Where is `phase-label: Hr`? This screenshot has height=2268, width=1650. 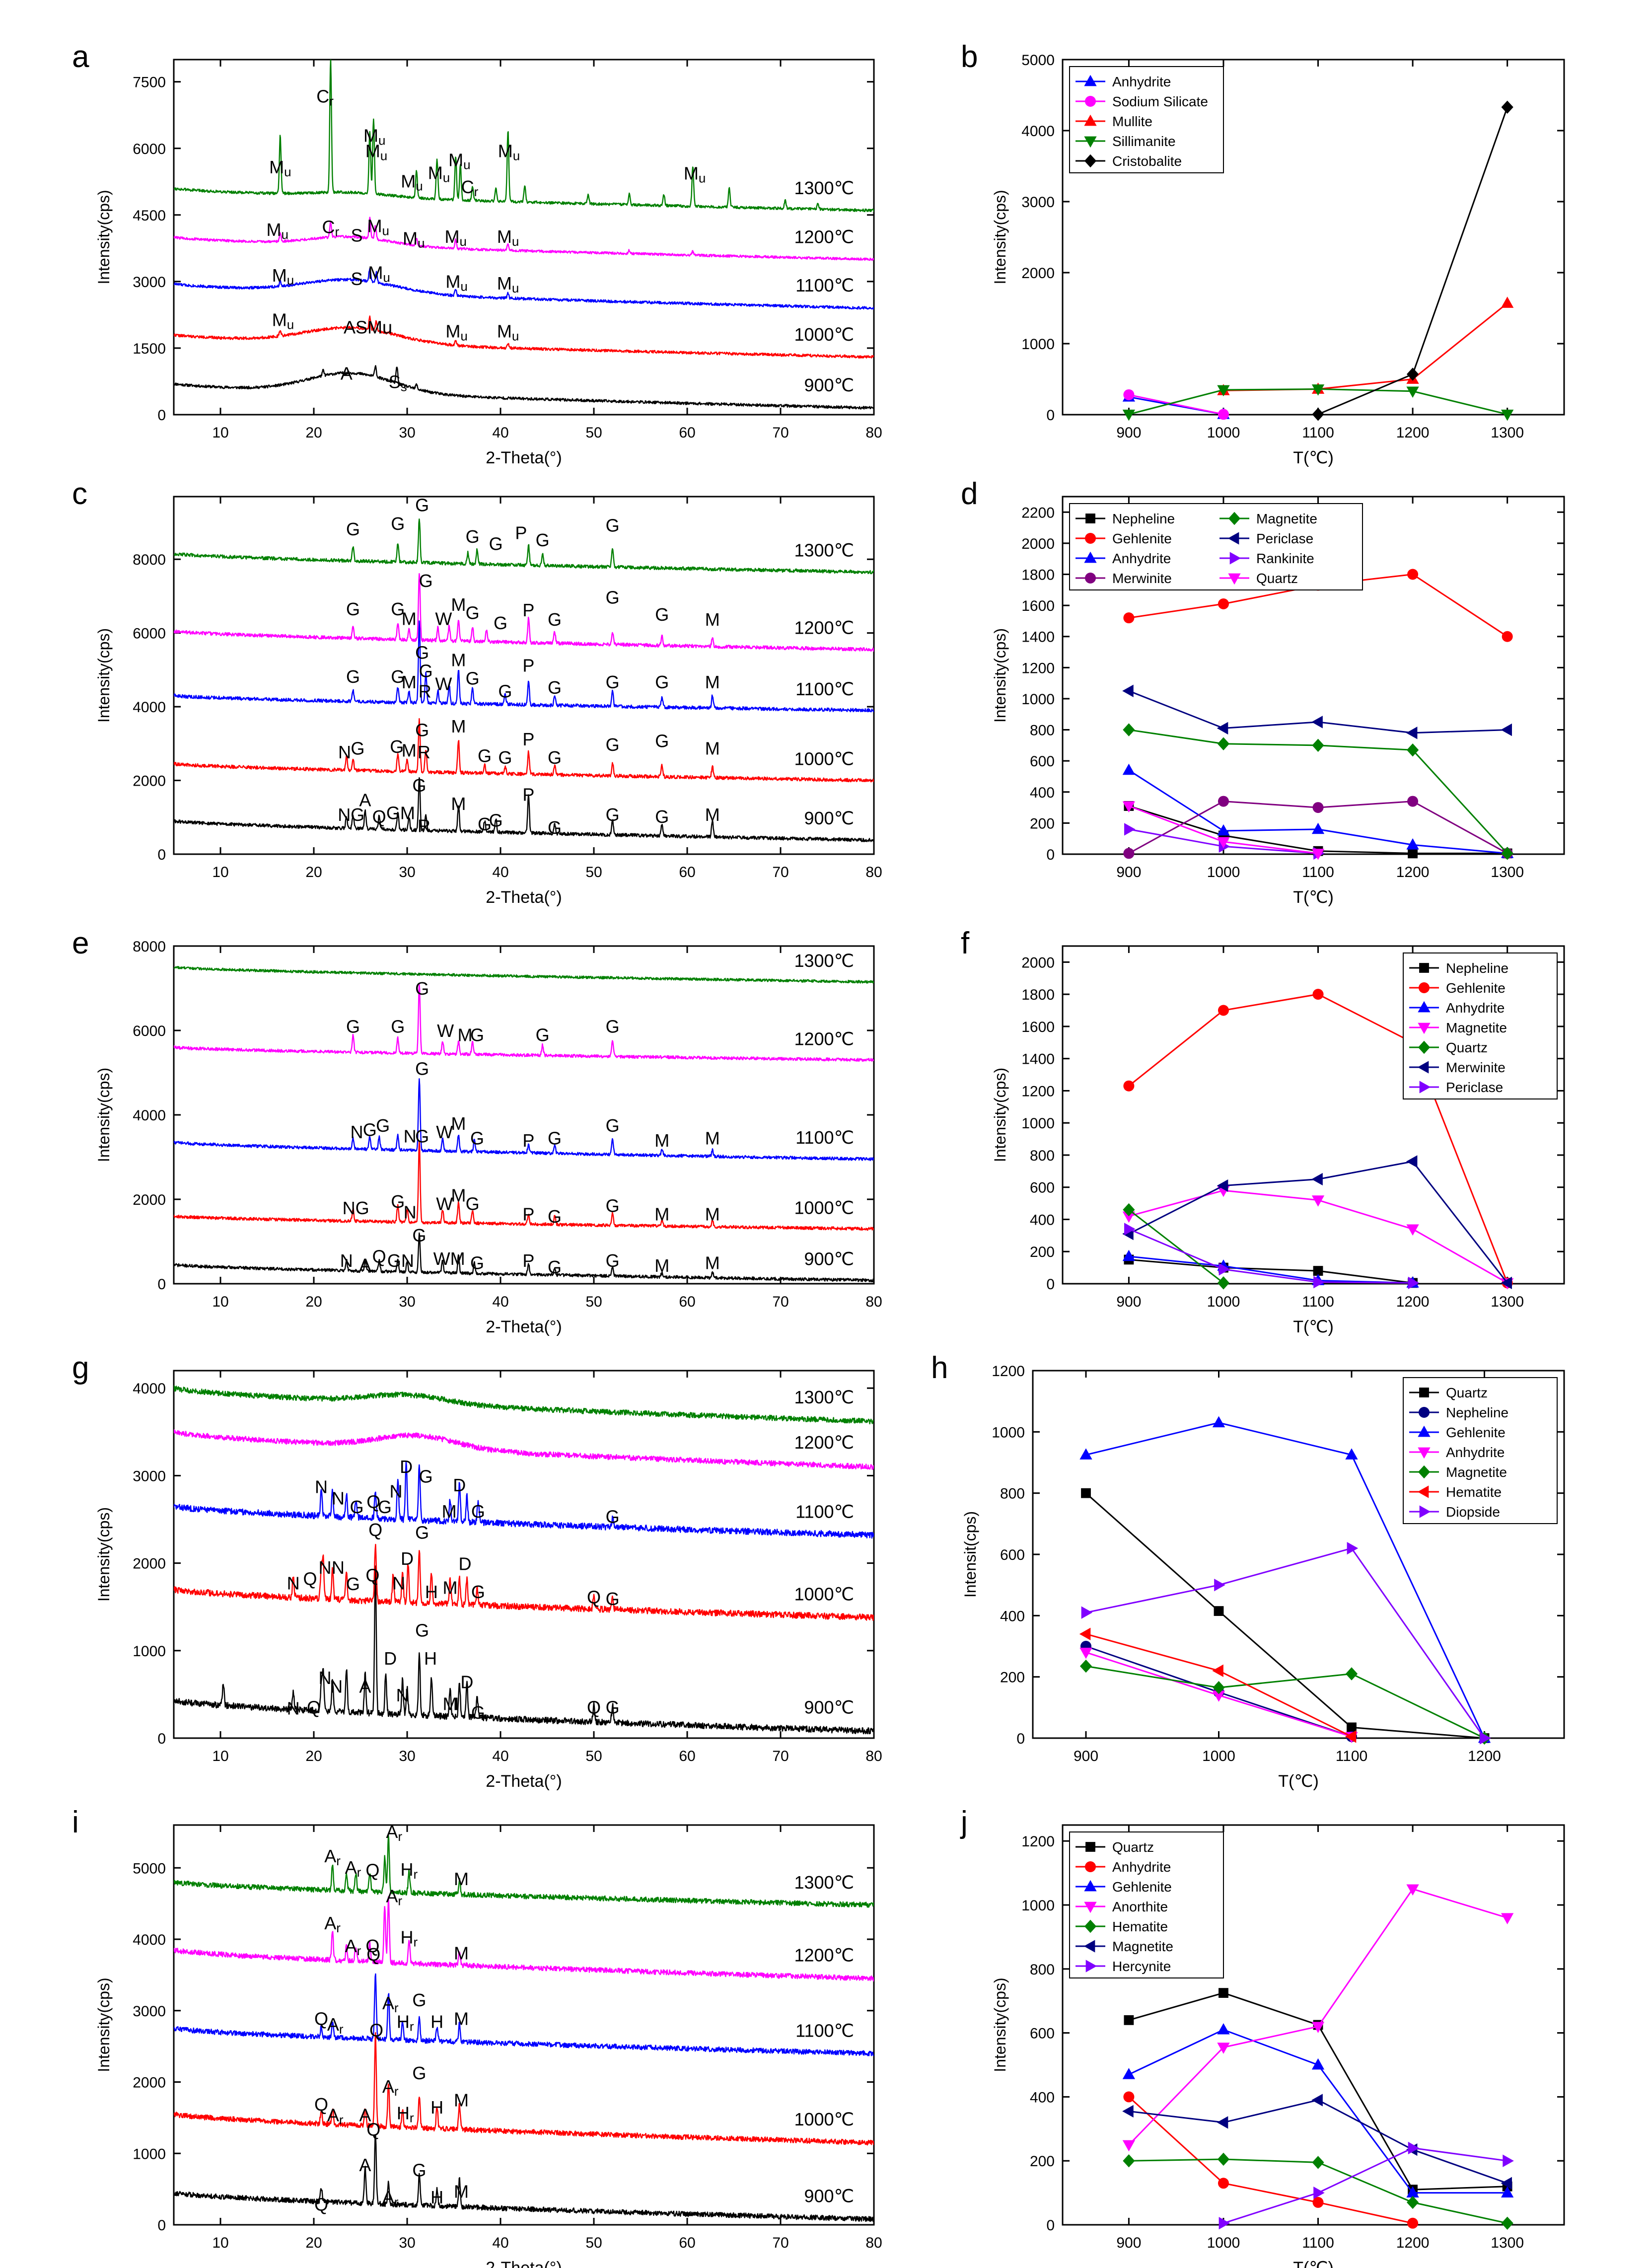
phase-label: Hr is located at coordinates (405, 2114).